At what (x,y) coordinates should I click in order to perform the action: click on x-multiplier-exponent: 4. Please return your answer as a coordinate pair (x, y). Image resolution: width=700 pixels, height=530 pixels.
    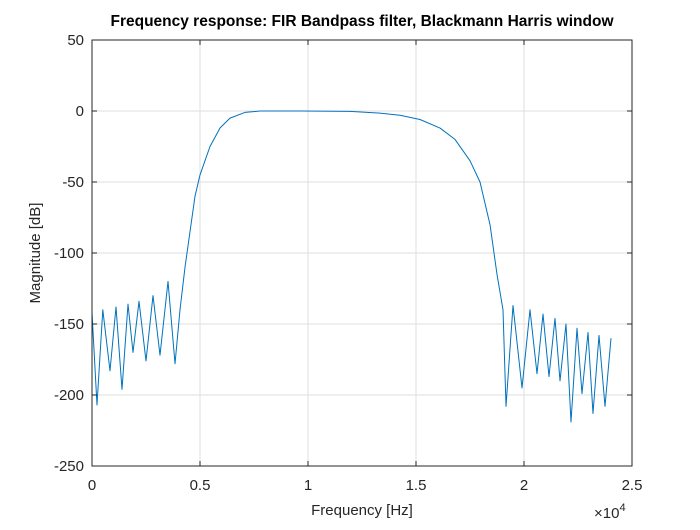
    Looking at the image, I should click on (622, 508).